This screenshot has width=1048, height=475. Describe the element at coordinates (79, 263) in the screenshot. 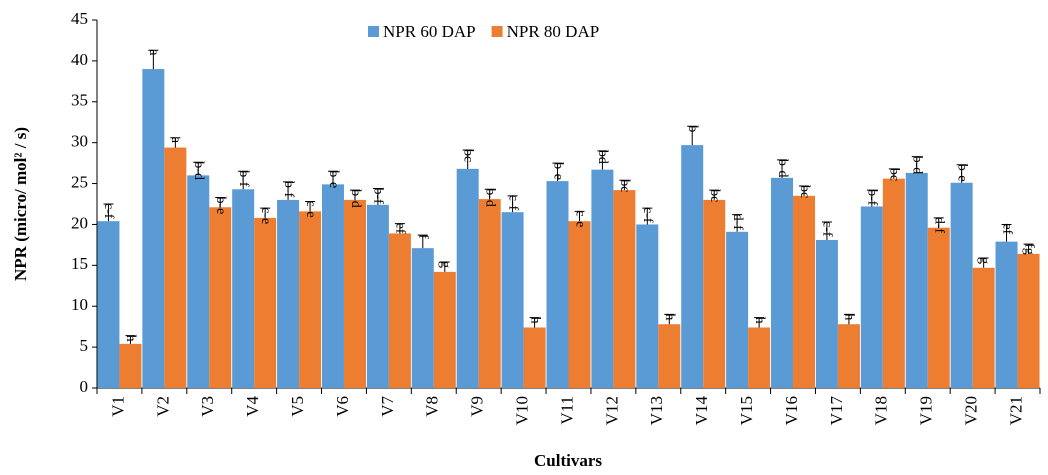

I see `y-tick-label: 15` at that location.